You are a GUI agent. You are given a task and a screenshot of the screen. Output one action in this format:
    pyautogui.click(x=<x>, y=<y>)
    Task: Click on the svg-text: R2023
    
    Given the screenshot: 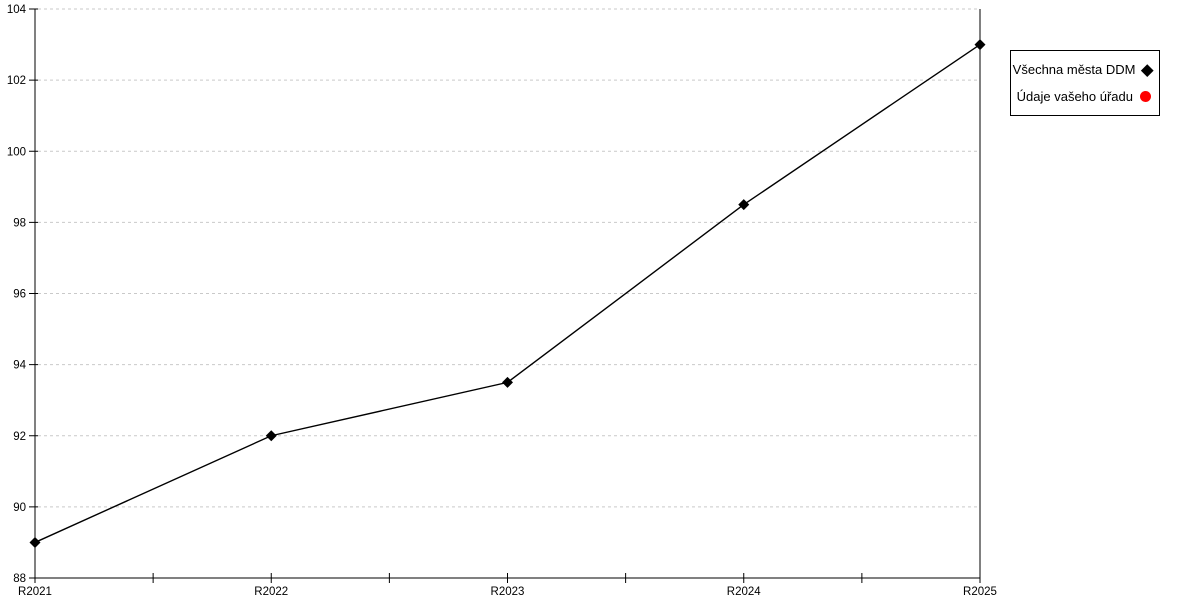 What is the action you would take?
    pyautogui.click(x=508, y=592)
    